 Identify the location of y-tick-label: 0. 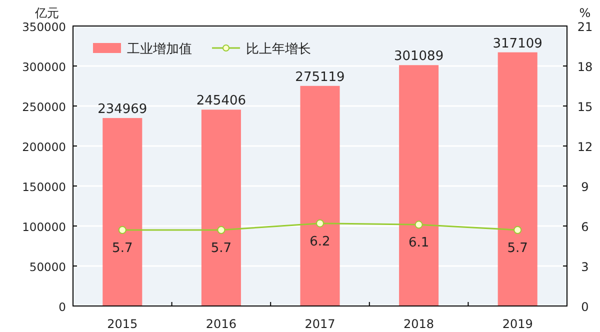
(62, 307).